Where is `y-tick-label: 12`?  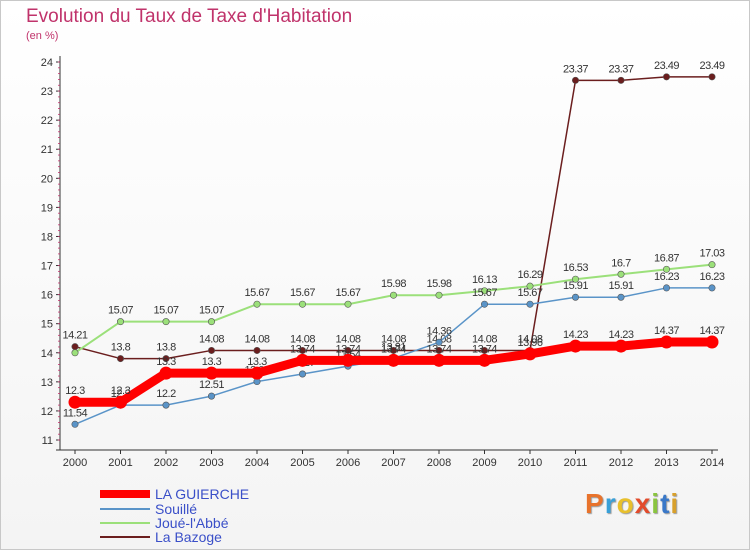
y-tick-label: 12 is located at coordinates (47, 412).